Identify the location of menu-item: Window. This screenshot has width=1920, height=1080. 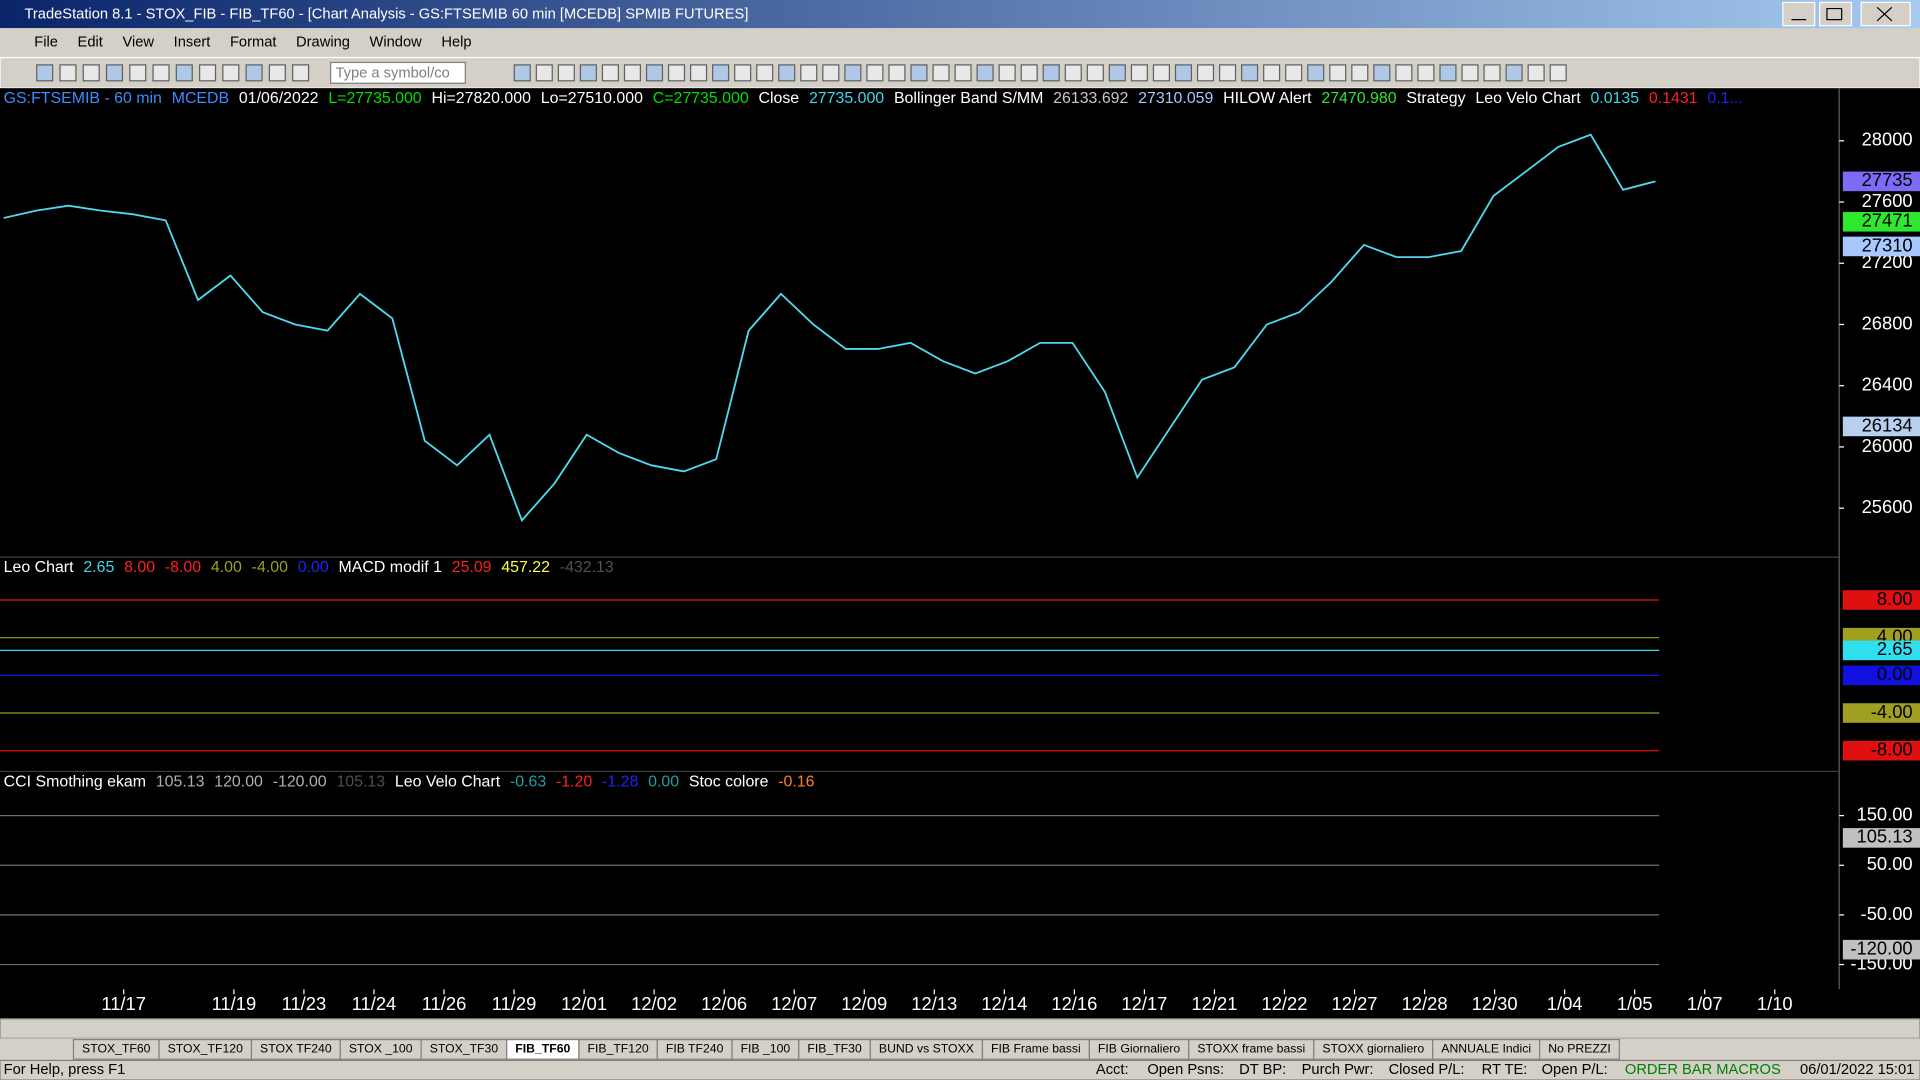
(396, 43).